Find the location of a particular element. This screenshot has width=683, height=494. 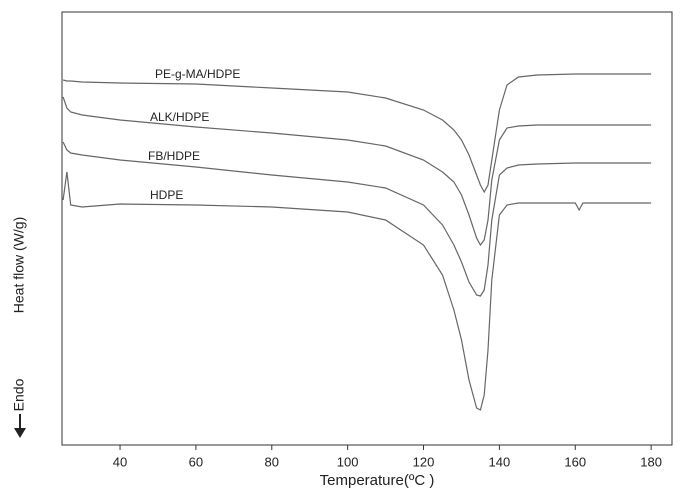

x-tick-label: 40 is located at coordinates (120, 461).